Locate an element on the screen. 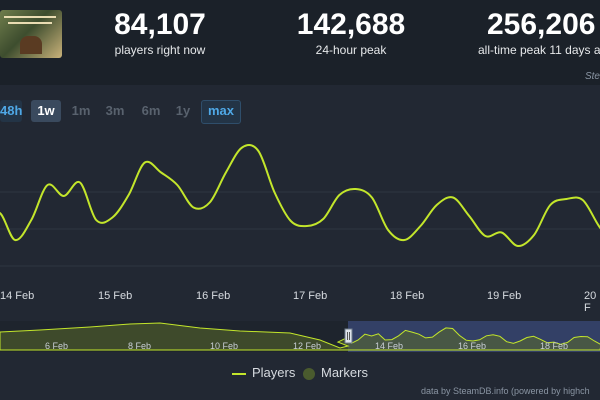  markers-legend-dot-icon is located at coordinates (309, 373).